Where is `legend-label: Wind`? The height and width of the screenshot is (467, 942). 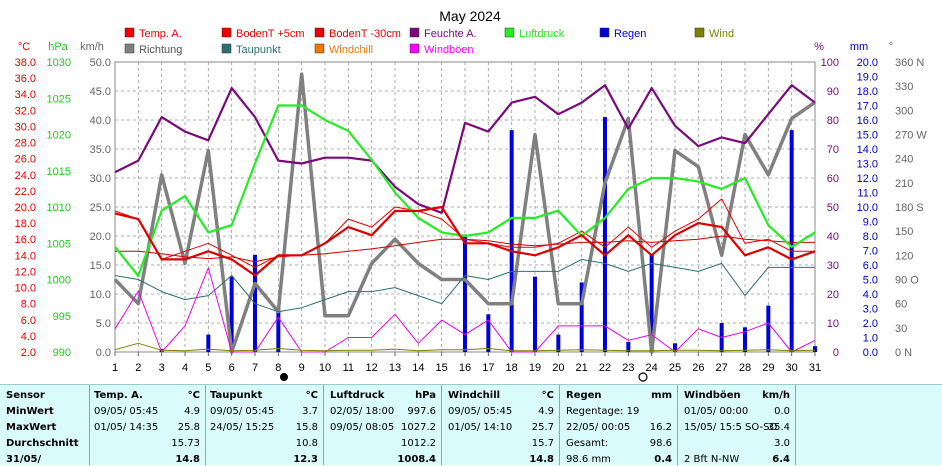
legend-label: Wind is located at coordinates (721, 34).